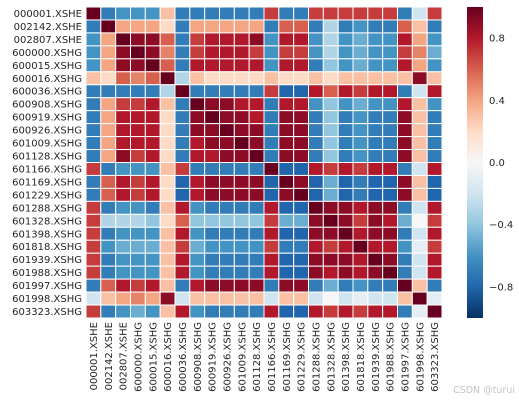 The image size is (519, 400). What do you see at coordinates (331, 357) in the screenshot?
I see `x-tick-label: 601328.XSHG` at bounding box center [331, 357].